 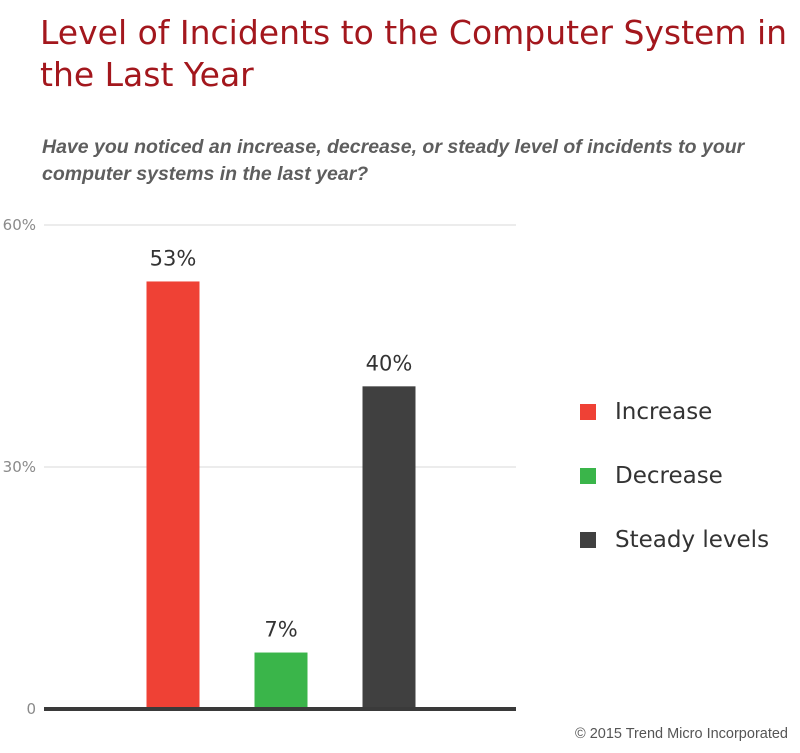 What do you see at coordinates (588, 412) in the screenshot?
I see `legend-swatch-increase` at bounding box center [588, 412].